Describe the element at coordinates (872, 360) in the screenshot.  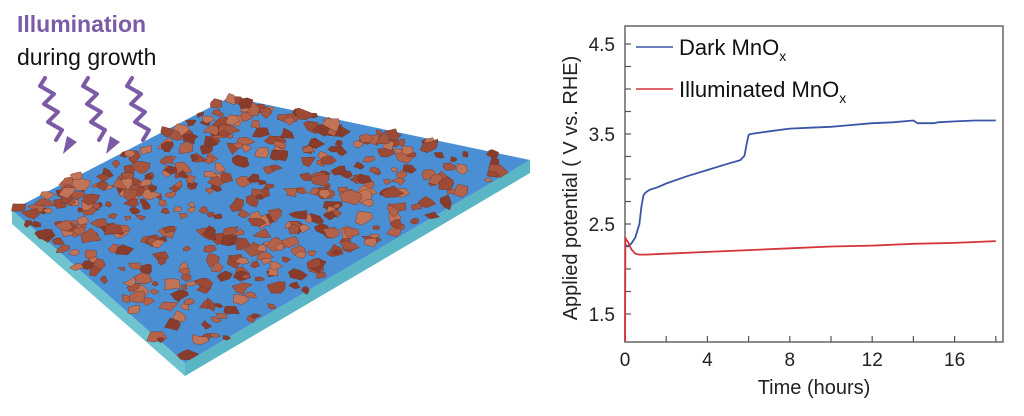
I see `x-tick-label: 12` at that location.